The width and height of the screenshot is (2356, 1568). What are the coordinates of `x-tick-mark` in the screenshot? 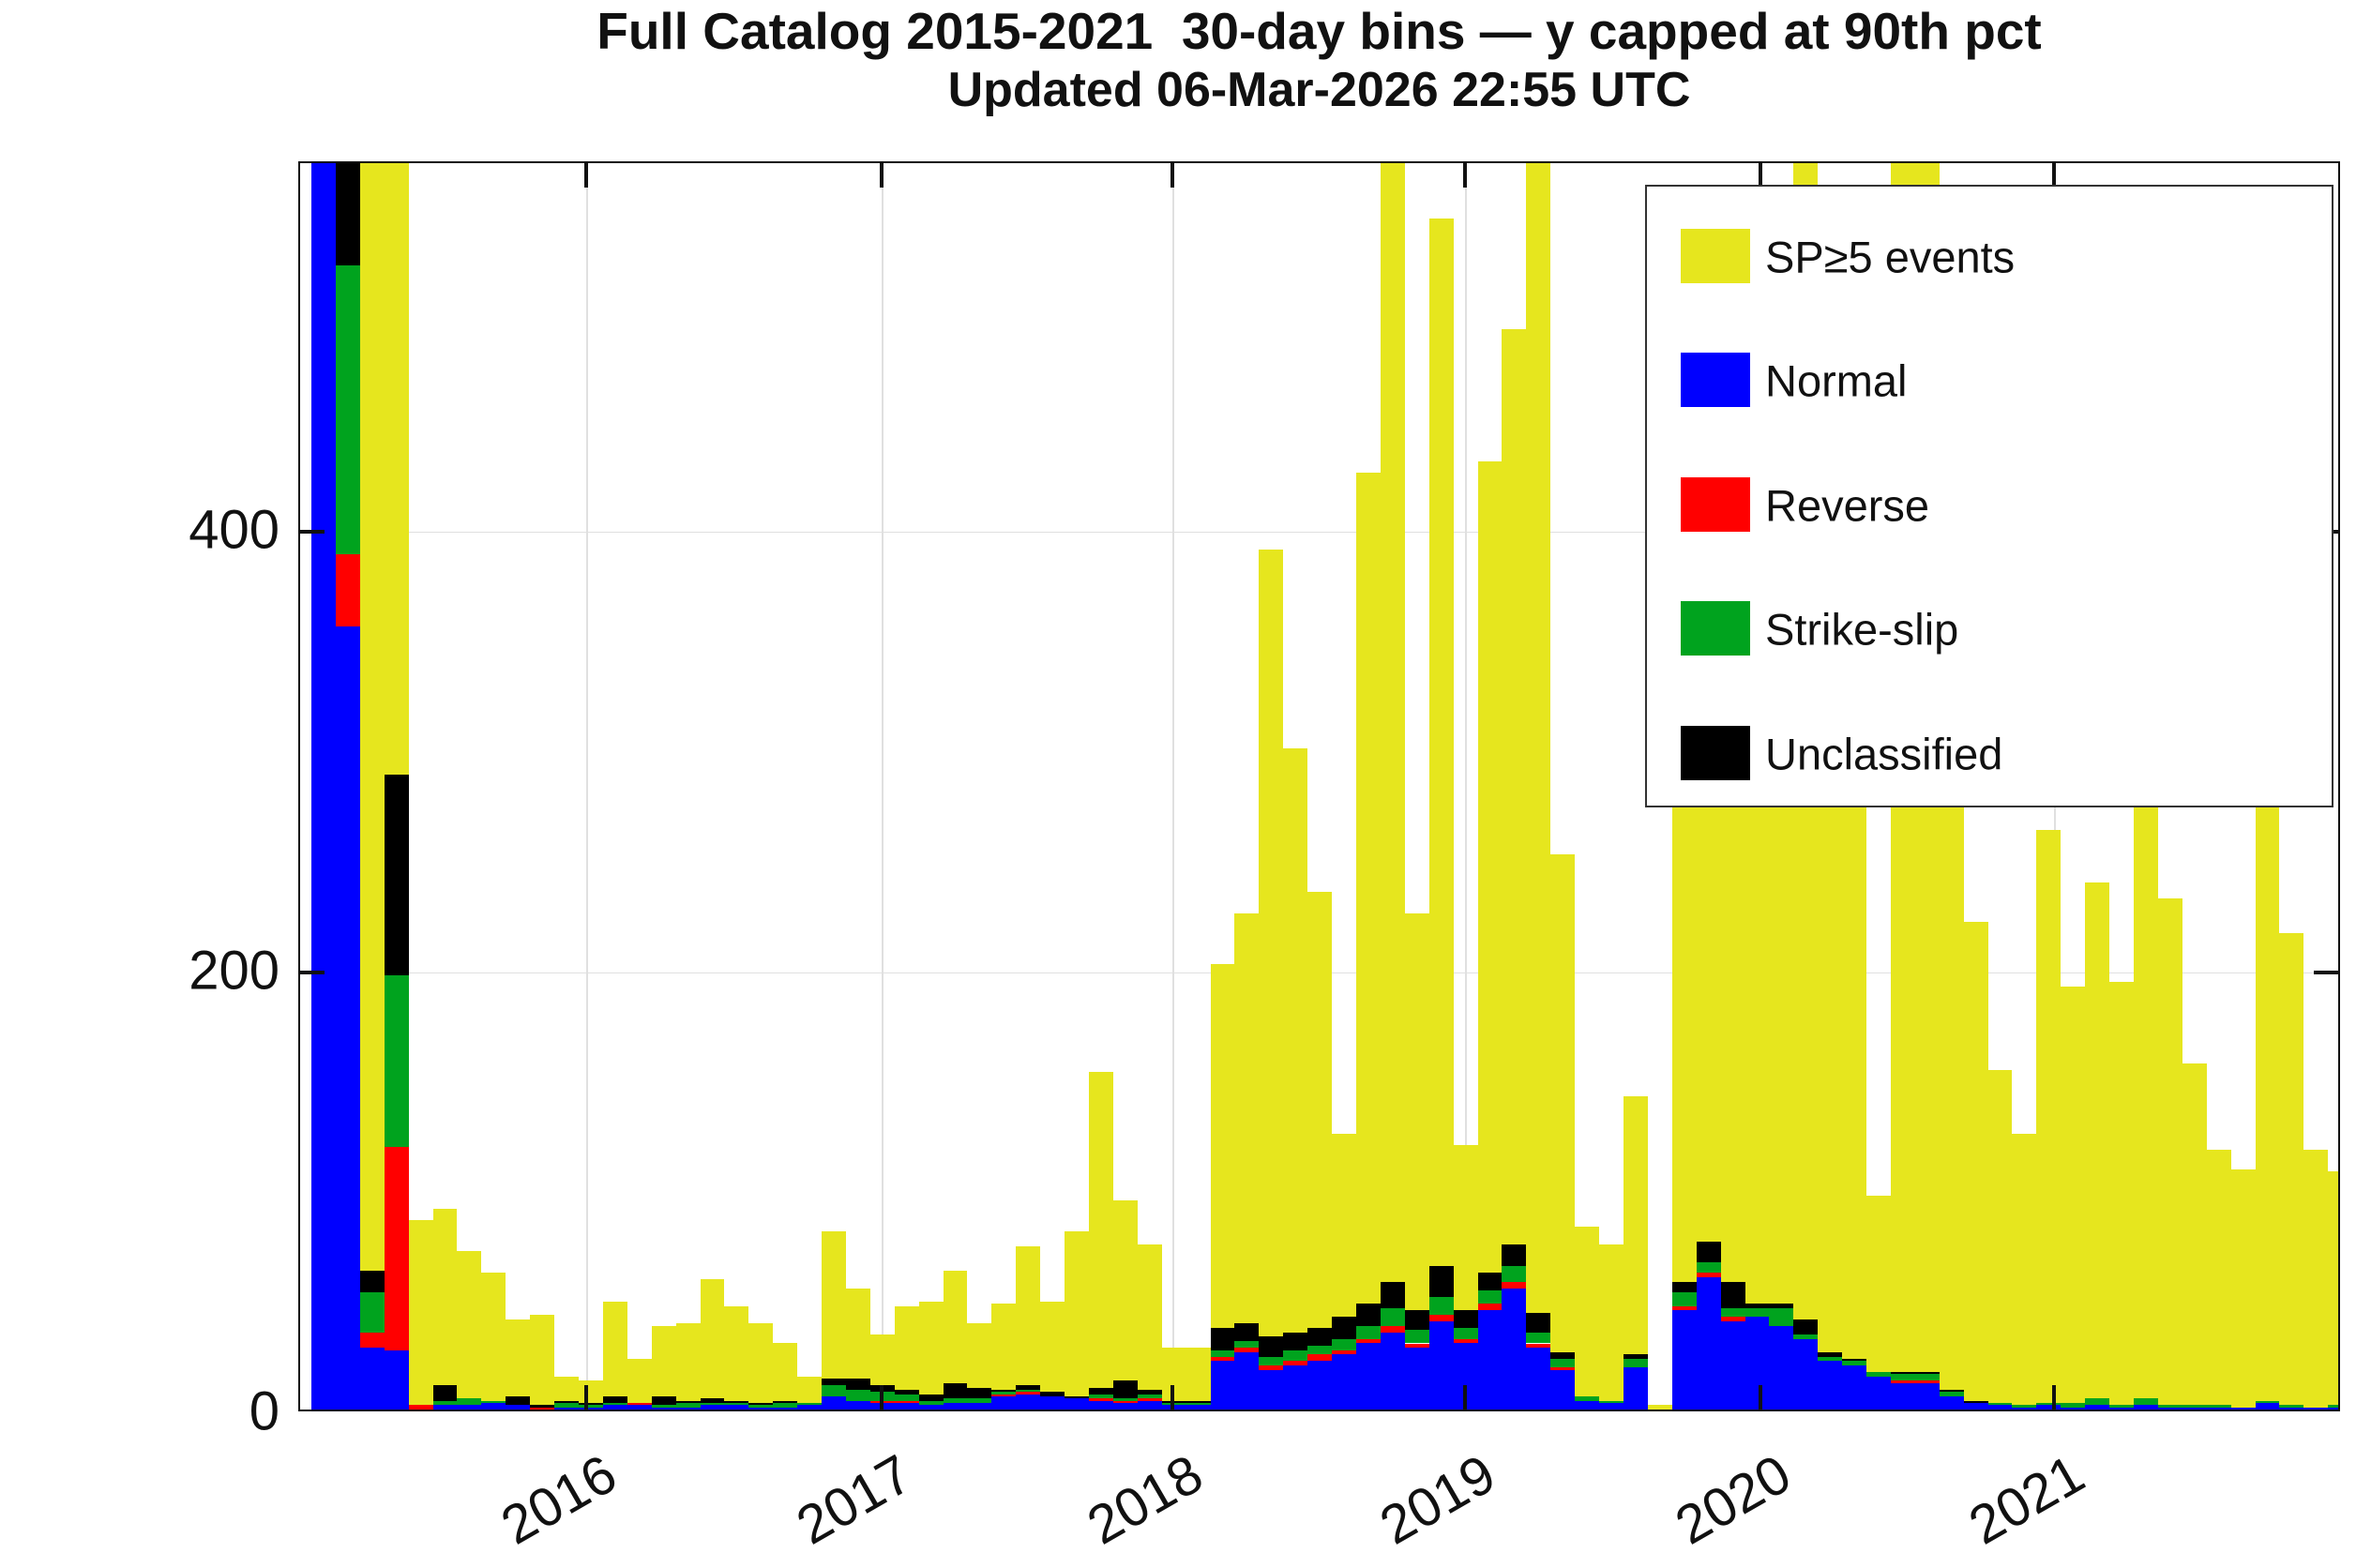 It's located at (586, 1397).